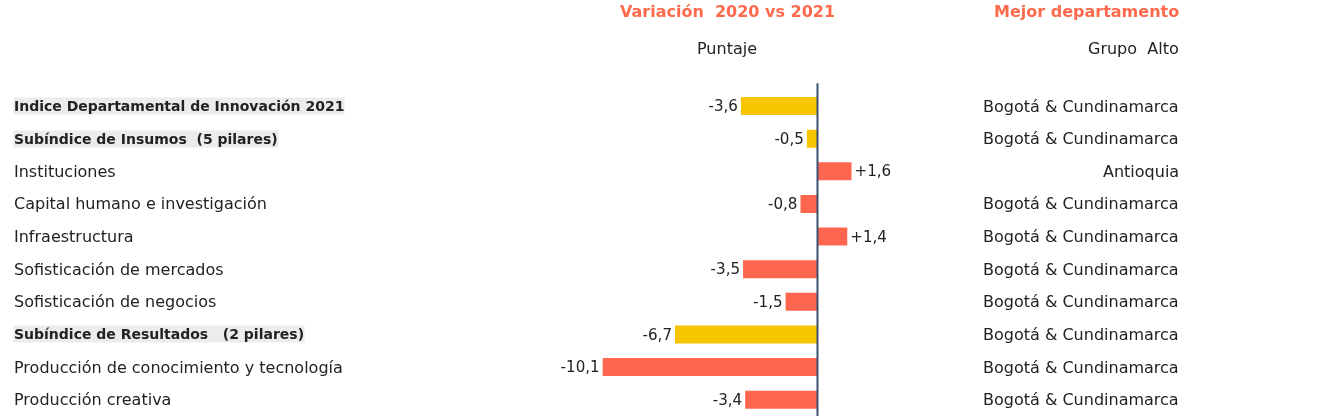 This screenshot has width=1322, height=416. Describe the element at coordinates (119, 269) in the screenshot. I see `y-tick-label: Sofisticación de mercados` at that location.